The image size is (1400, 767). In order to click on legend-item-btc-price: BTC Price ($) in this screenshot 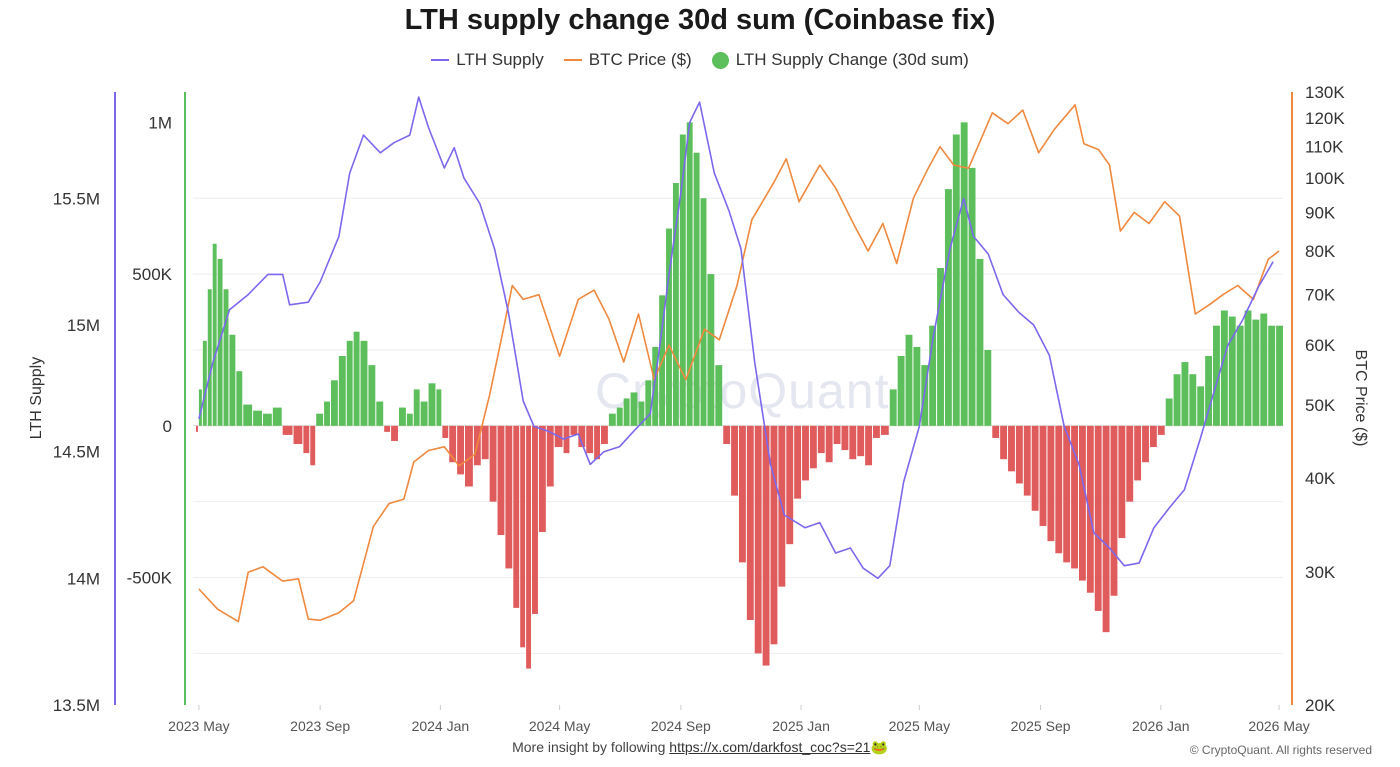, I will do `click(627, 60)`.